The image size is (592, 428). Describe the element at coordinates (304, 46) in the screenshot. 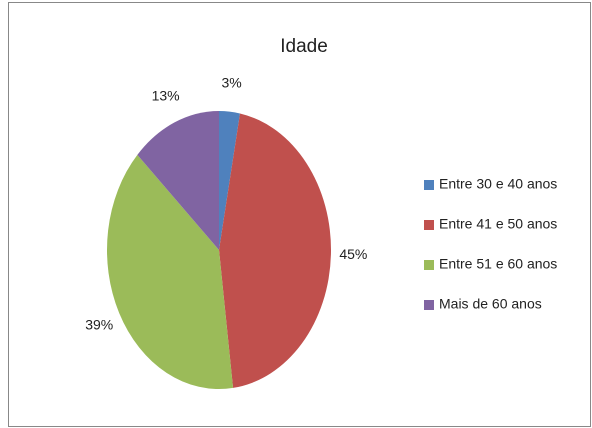

I see `chart-title: Idade` at that location.